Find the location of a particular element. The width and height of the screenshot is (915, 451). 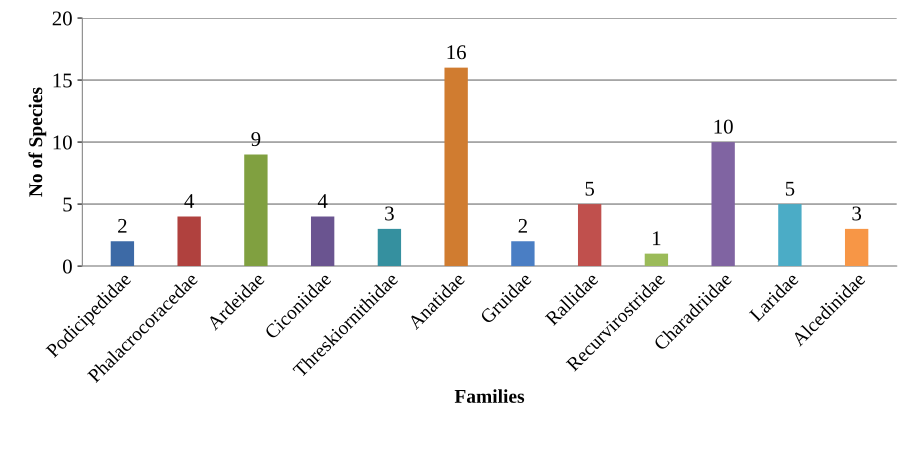

data-label: 9 is located at coordinates (255, 139).